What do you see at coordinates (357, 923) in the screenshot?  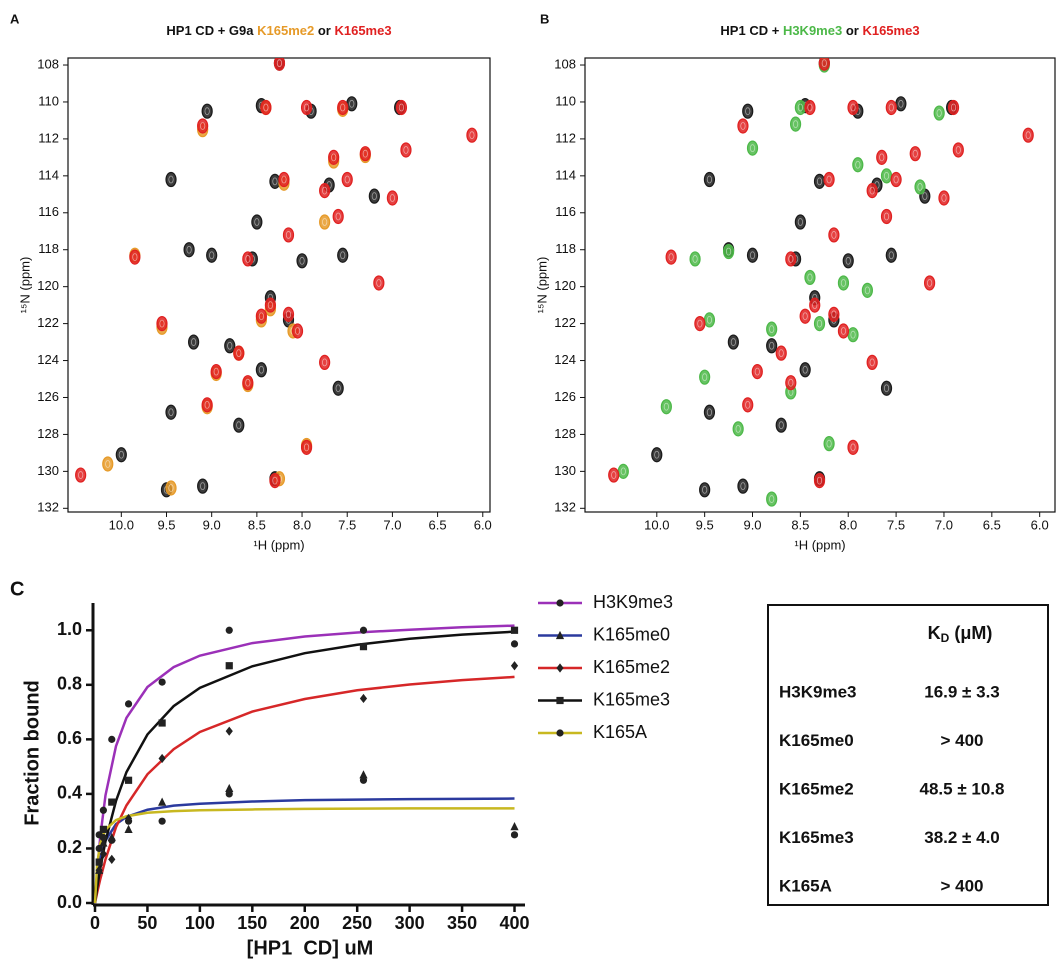 I see `x-tick-label: 250` at bounding box center [357, 923].